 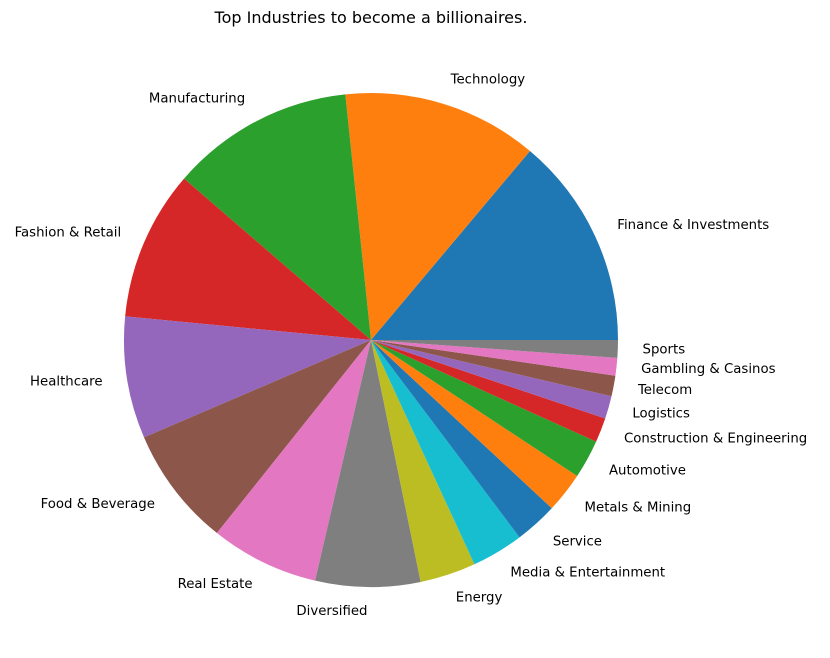 I want to click on slice-label-construction-and-engineering: Construction & Engineering, so click(x=715, y=439).